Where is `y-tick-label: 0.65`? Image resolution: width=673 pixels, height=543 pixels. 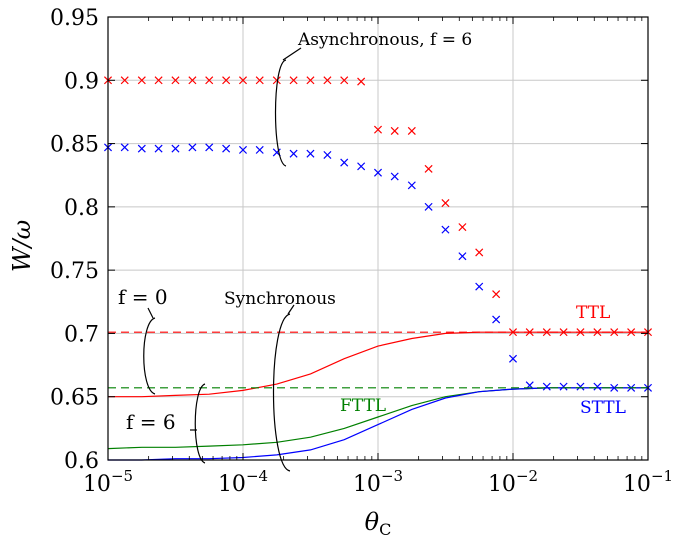
y-tick-label: 0.65 is located at coordinates (74, 398).